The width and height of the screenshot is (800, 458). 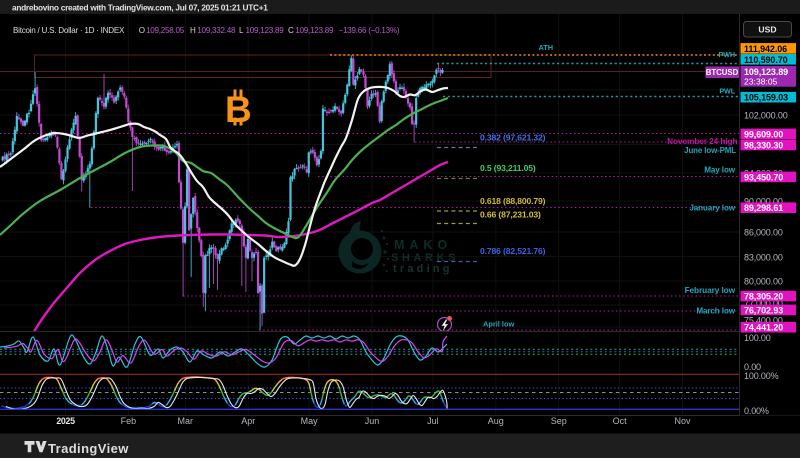 What do you see at coordinates (712, 208) in the screenshot?
I see `svg-text: January low` at bounding box center [712, 208].